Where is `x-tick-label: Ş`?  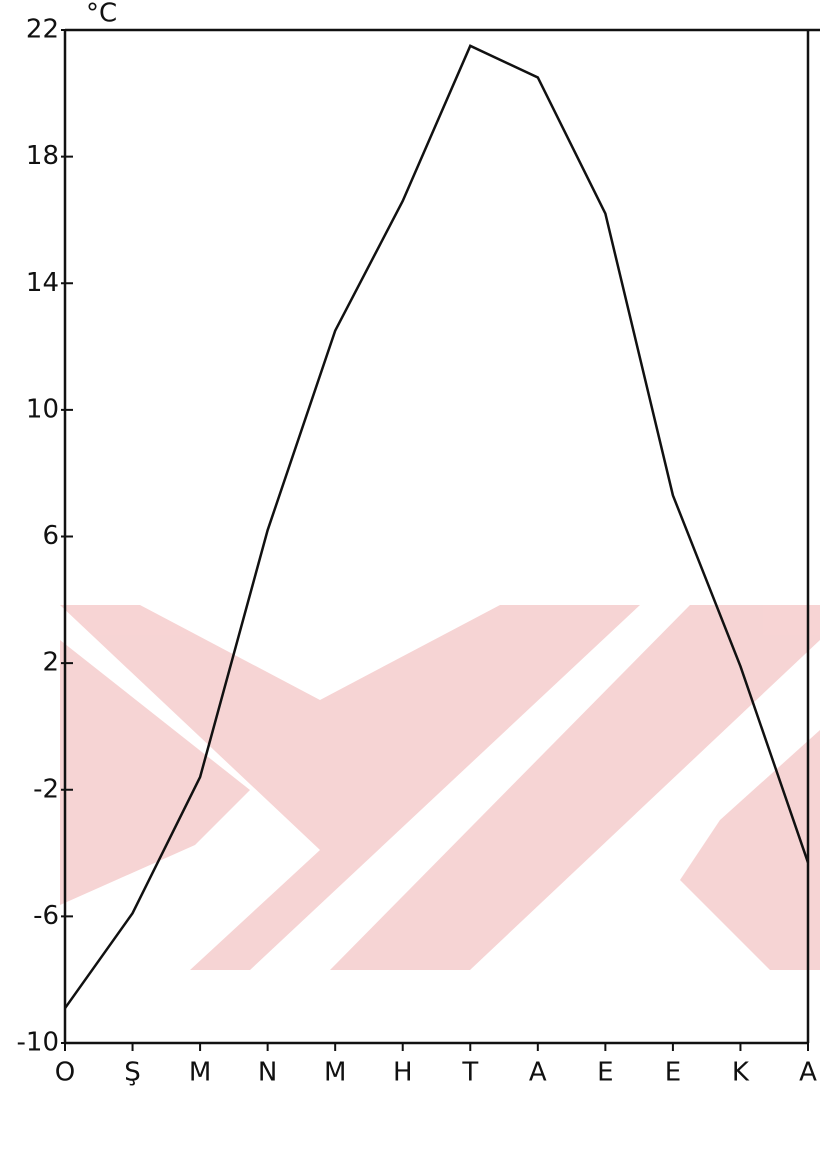 x-tick-label: Ş is located at coordinates (132, 1073).